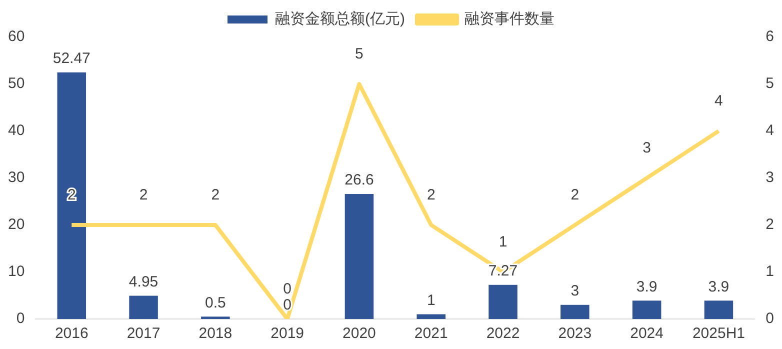 The height and width of the screenshot is (349, 782). I want to click on y2-tick-label: 4, so click(770, 131).